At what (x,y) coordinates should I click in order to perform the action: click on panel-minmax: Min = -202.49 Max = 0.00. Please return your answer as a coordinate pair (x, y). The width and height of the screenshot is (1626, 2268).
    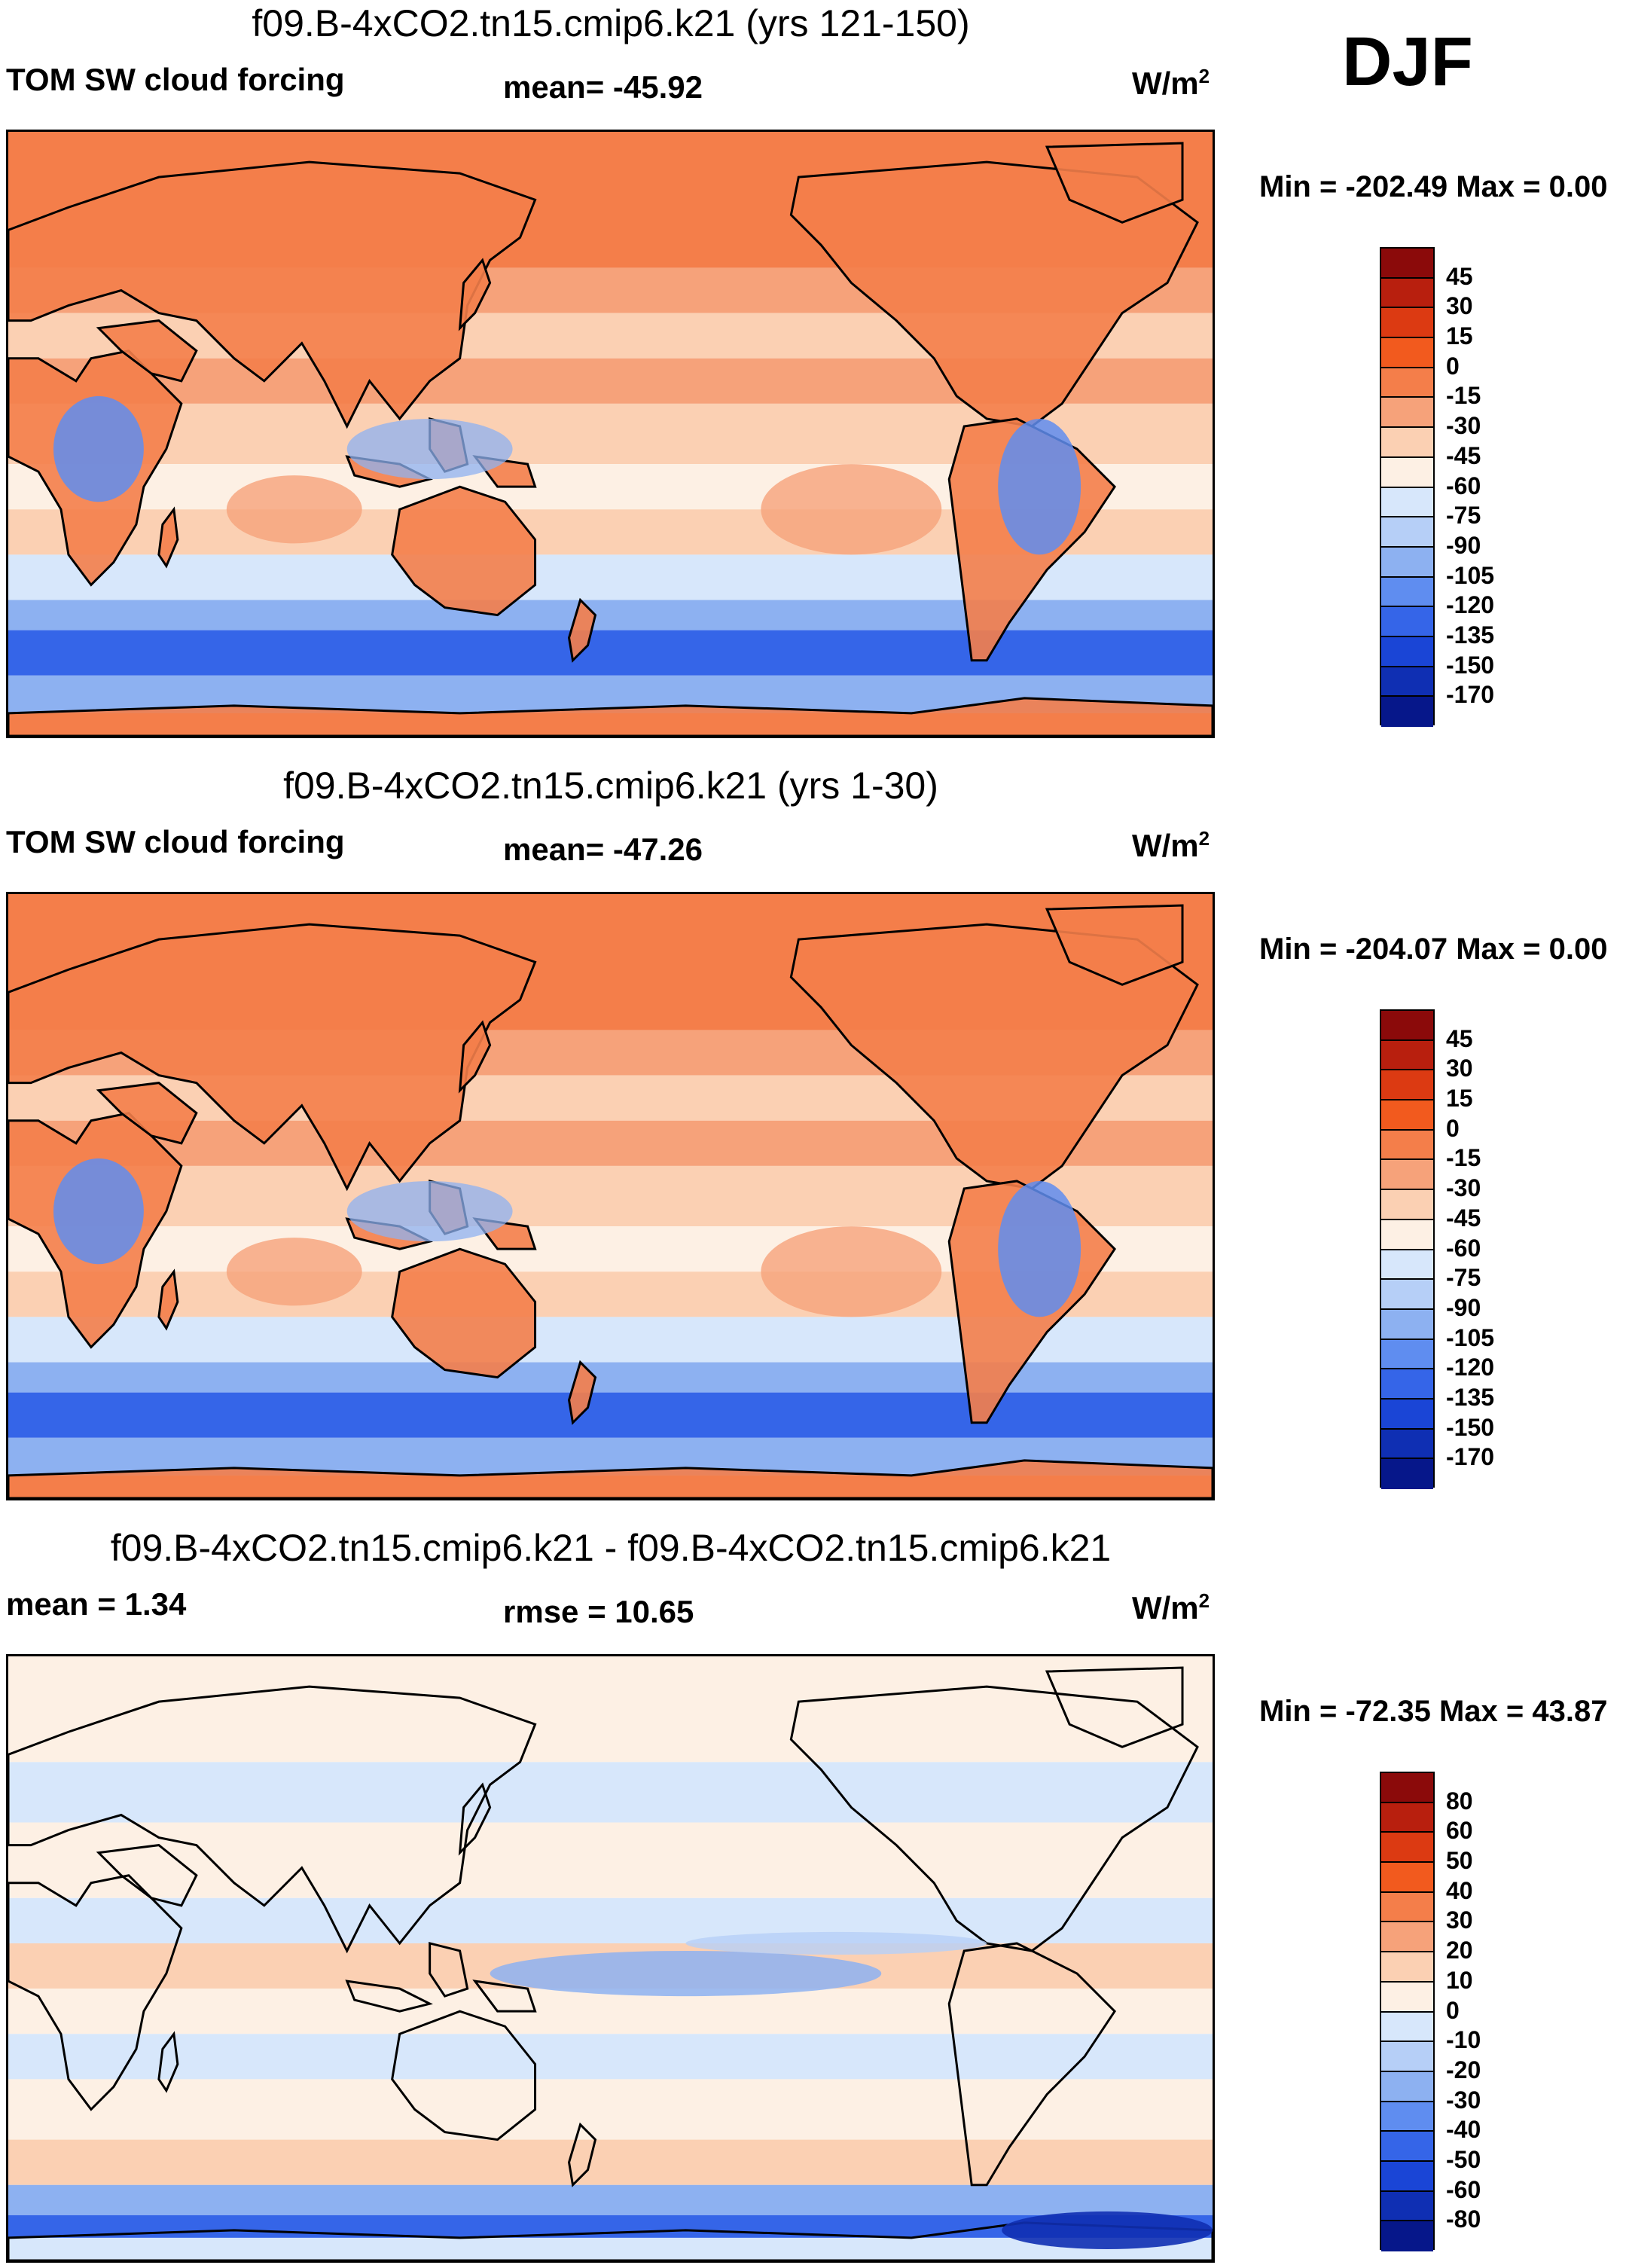
    Looking at the image, I should click on (1433, 186).